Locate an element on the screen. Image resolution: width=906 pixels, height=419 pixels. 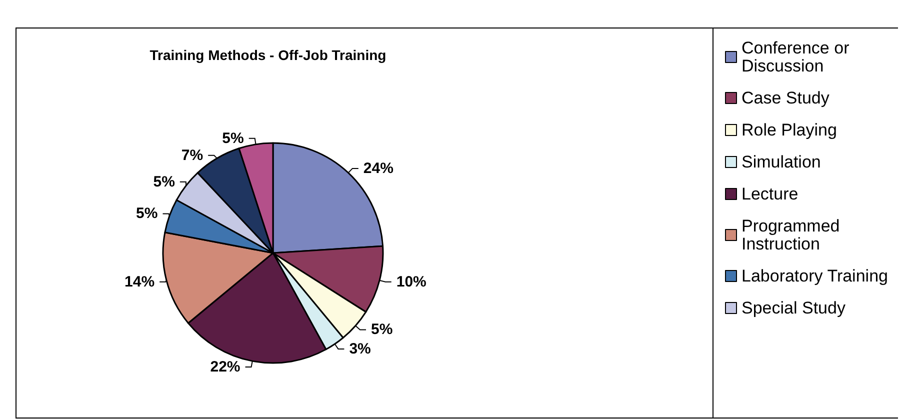
legend-label: Conference or Discussion is located at coordinates (798, 57).